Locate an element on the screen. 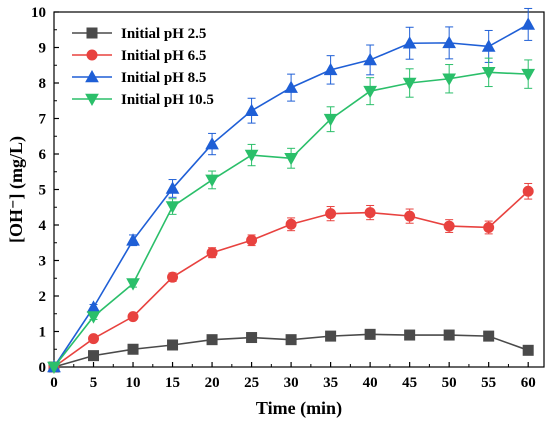 The width and height of the screenshot is (550, 421). x-axis: 0 5 10 15 20 25 30 35 40 45 50 55 60 is located at coordinates (293, 376).